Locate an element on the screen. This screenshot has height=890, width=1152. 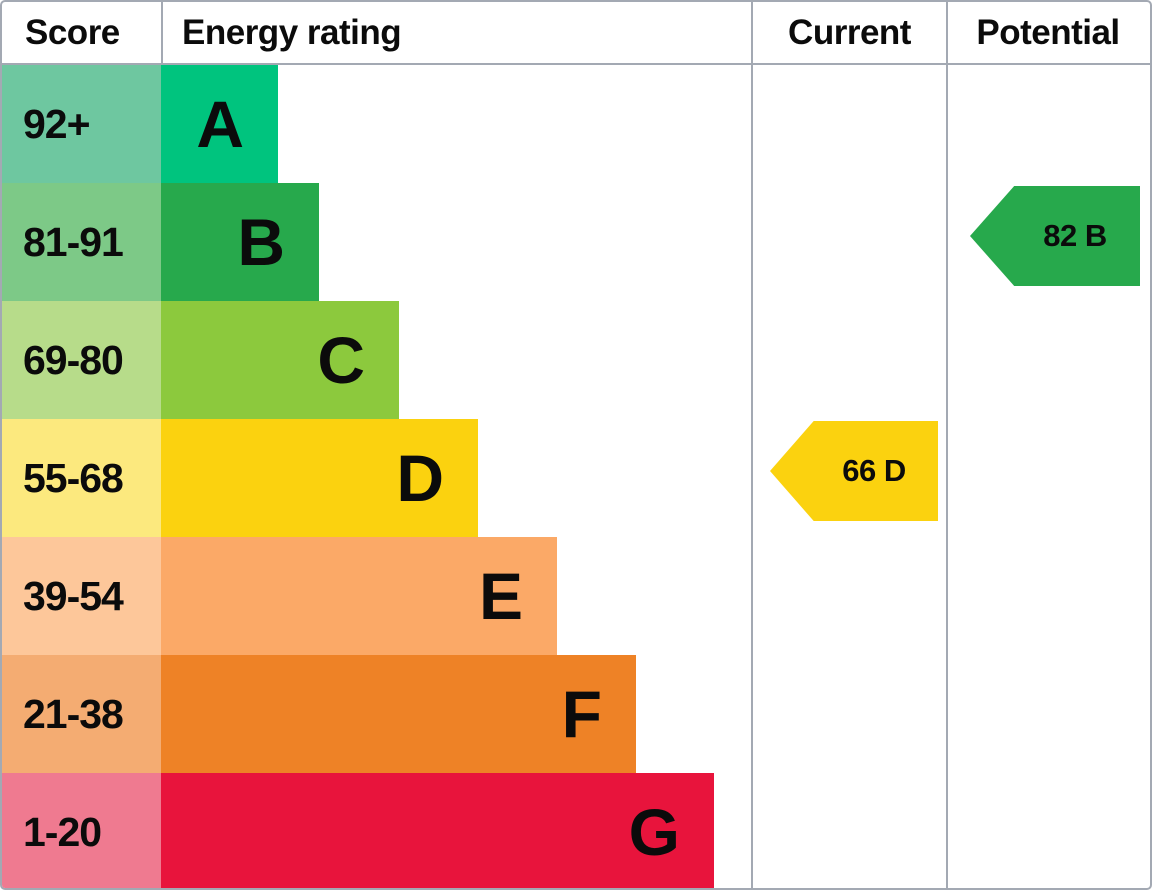
score-range-cell: 81-91 is located at coordinates (81, 242).